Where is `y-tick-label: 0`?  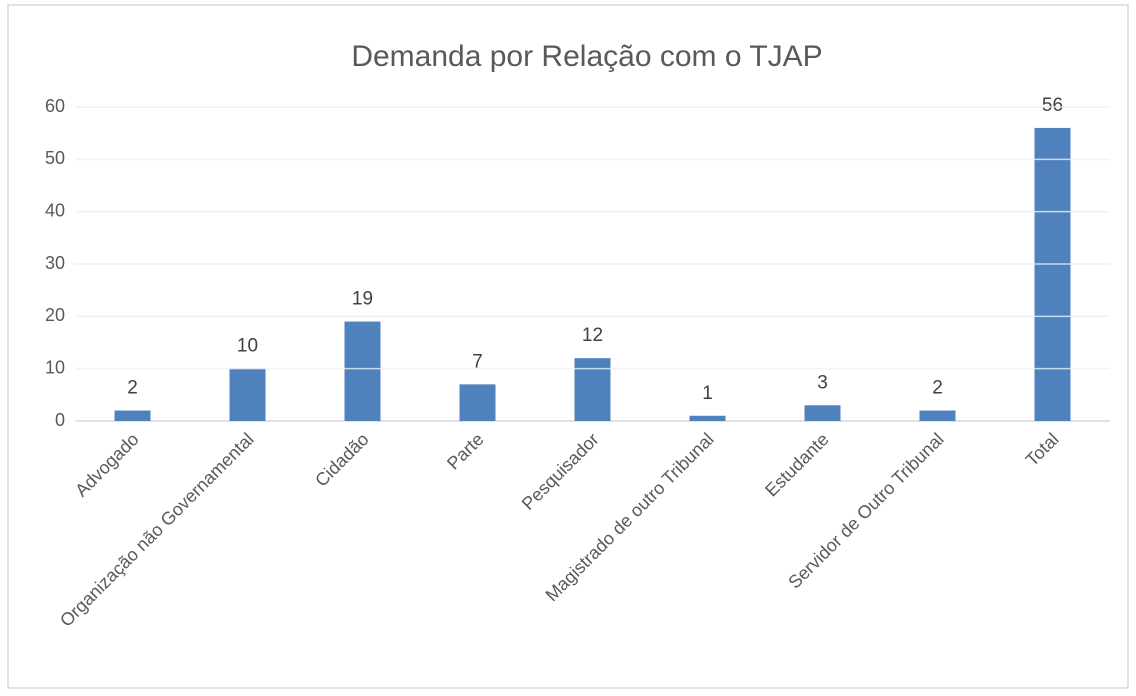
y-tick-label: 0 is located at coordinates (60, 420).